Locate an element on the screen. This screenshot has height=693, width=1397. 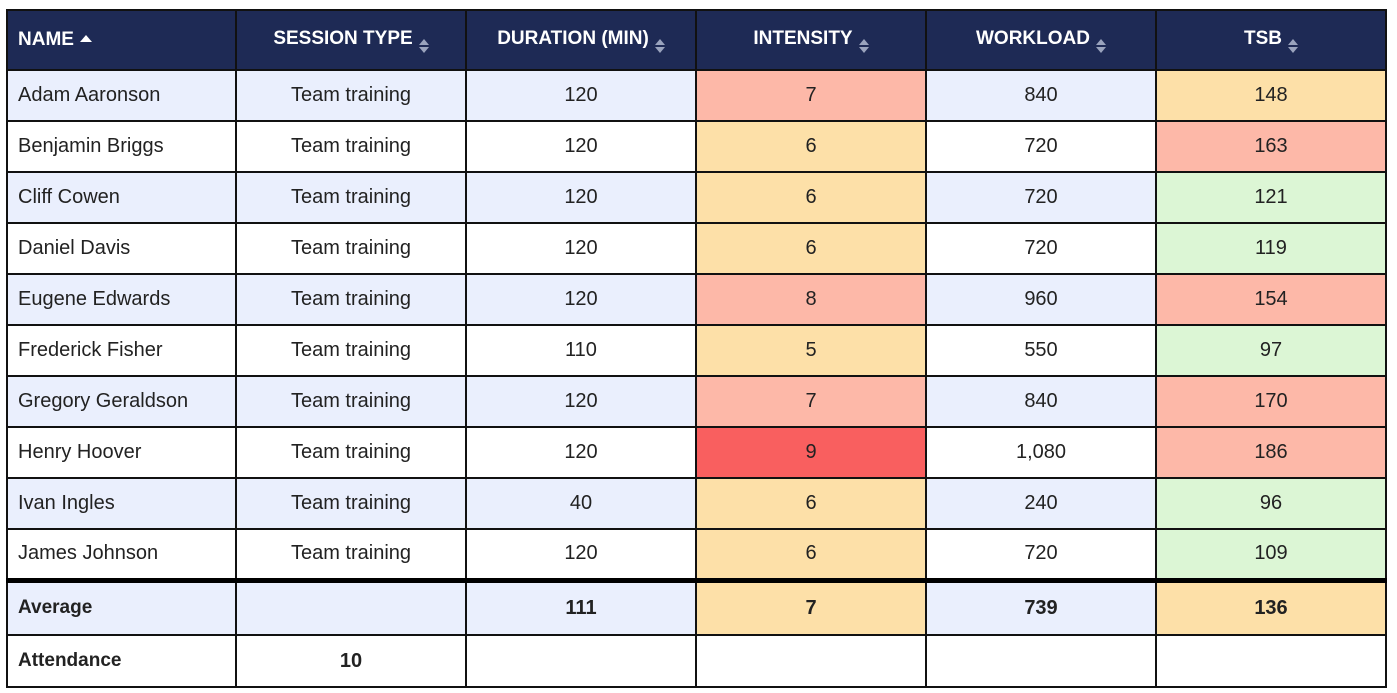
average-duration: 111 is located at coordinates (581, 606).